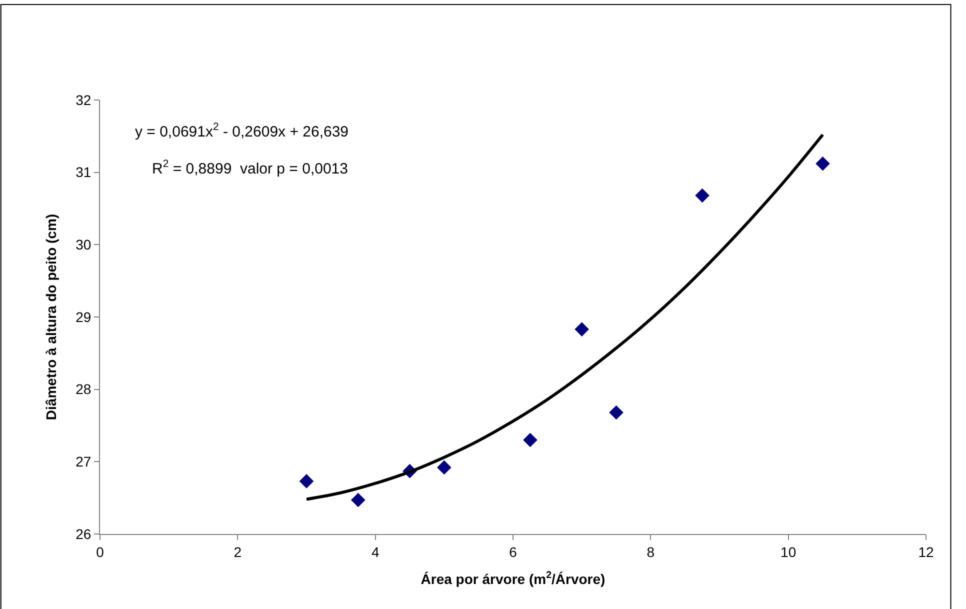 This screenshot has width=966, height=609. Describe the element at coordinates (250, 168) in the screenshot. I see `annotation: R$^{2}$ = 0,8899 valor p = 0,0013` at that location.